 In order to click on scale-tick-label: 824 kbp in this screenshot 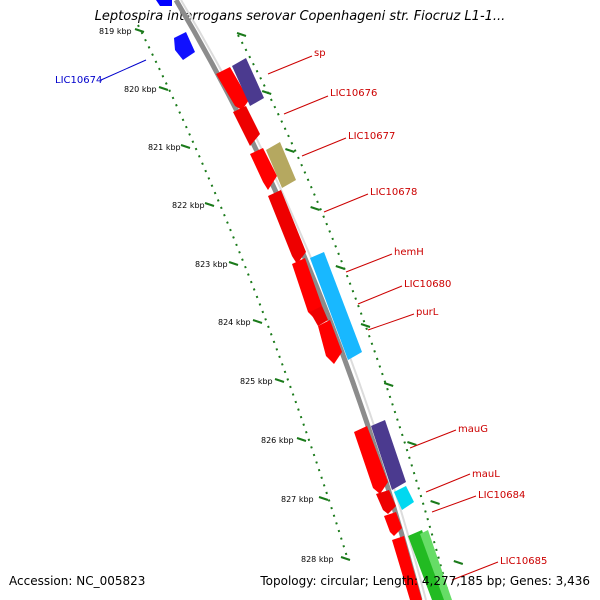, I will do `click(234, 322)`.